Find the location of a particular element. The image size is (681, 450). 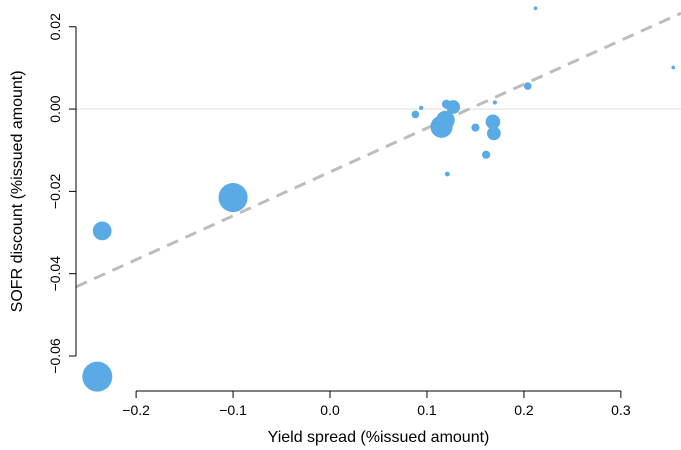

x-tick-label: −0.2 is located at coordinates (136, 410).